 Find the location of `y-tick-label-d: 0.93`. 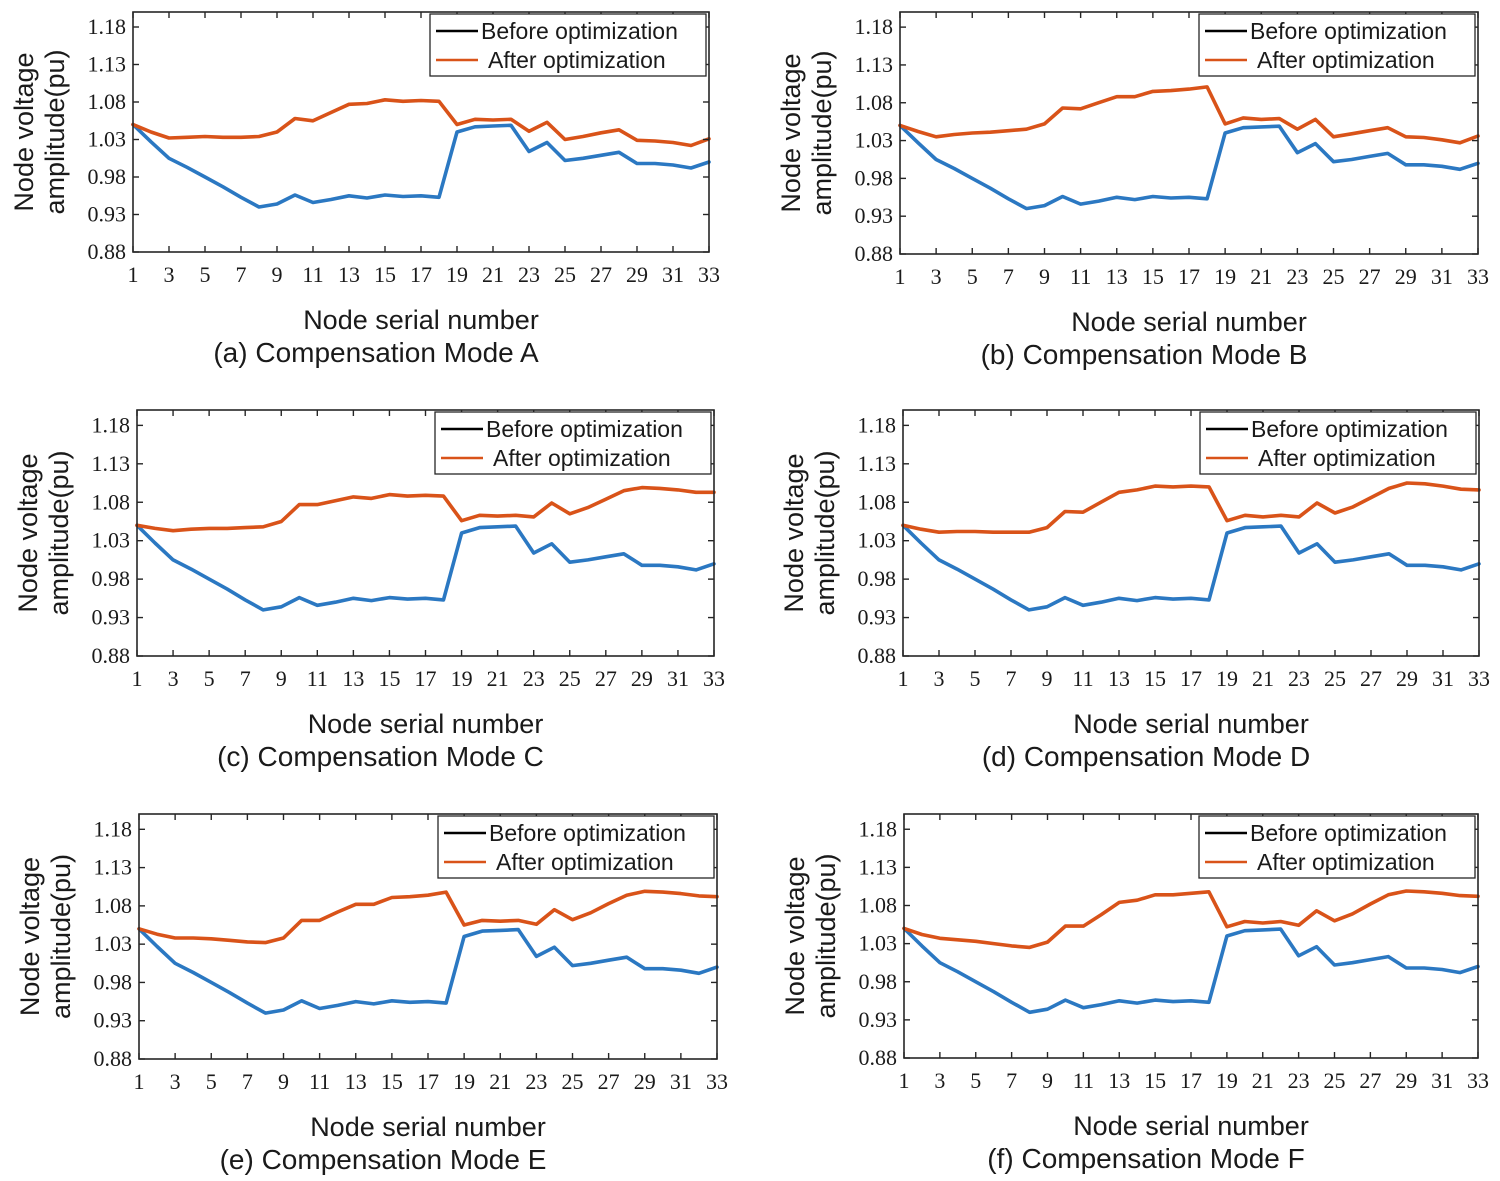

y-tick-label-d: 0.93 is located at coordinates (877, 617).